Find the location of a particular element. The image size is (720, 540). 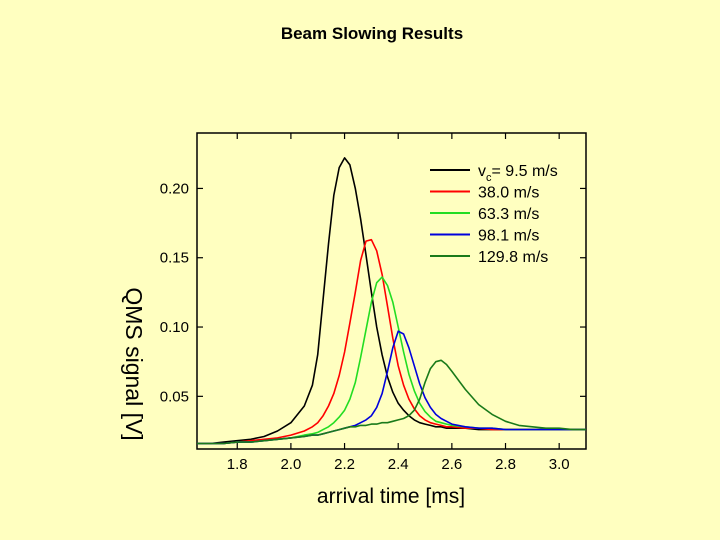

x-tick-label: 2.2 is located at coordinates (344, 464).